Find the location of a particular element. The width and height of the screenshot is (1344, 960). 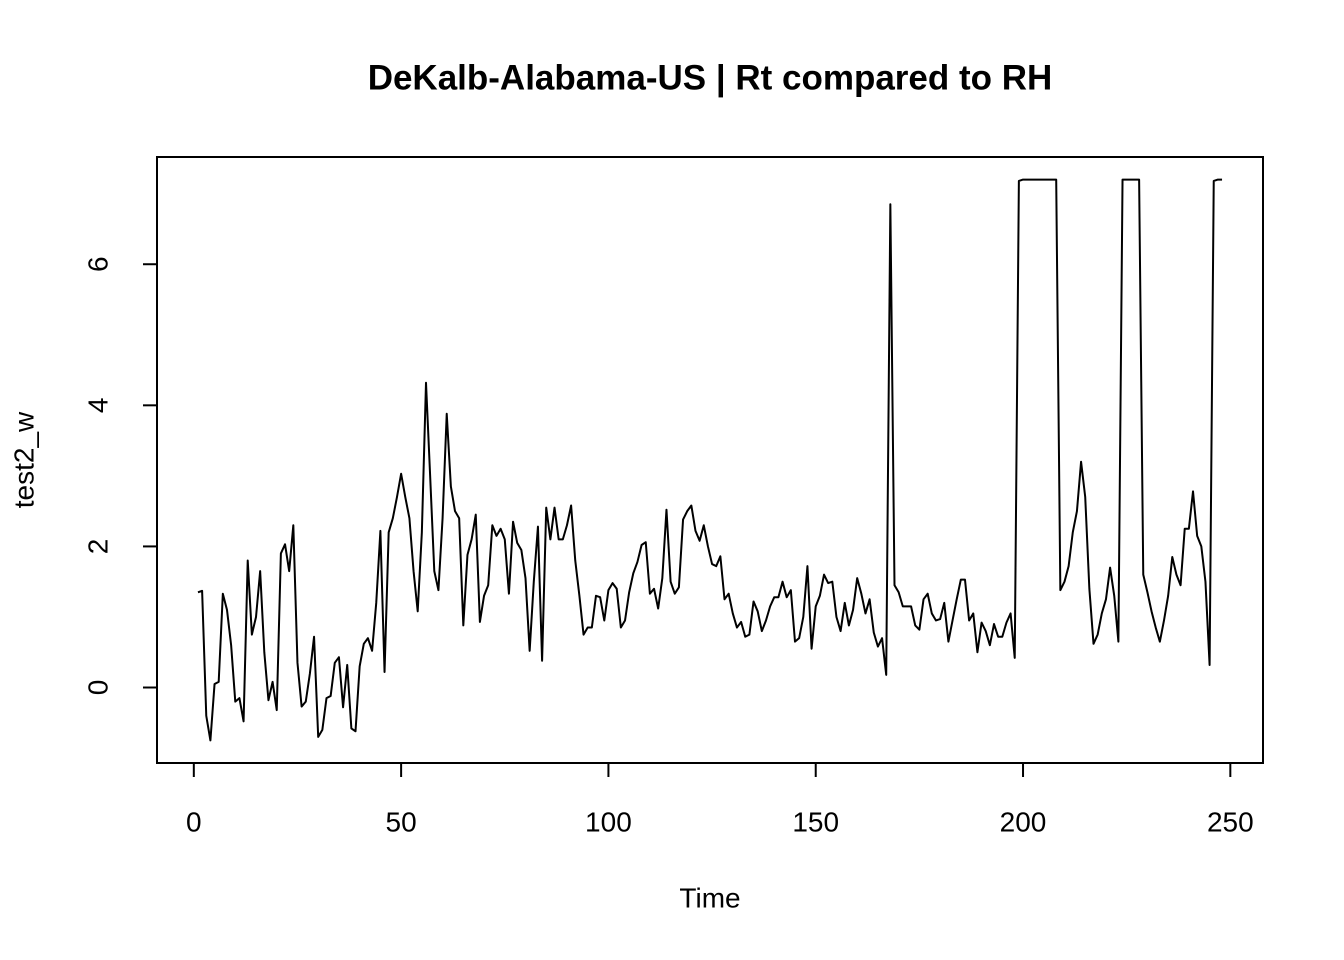

y-tick-label: 0 is located at coordinates (97, 688).